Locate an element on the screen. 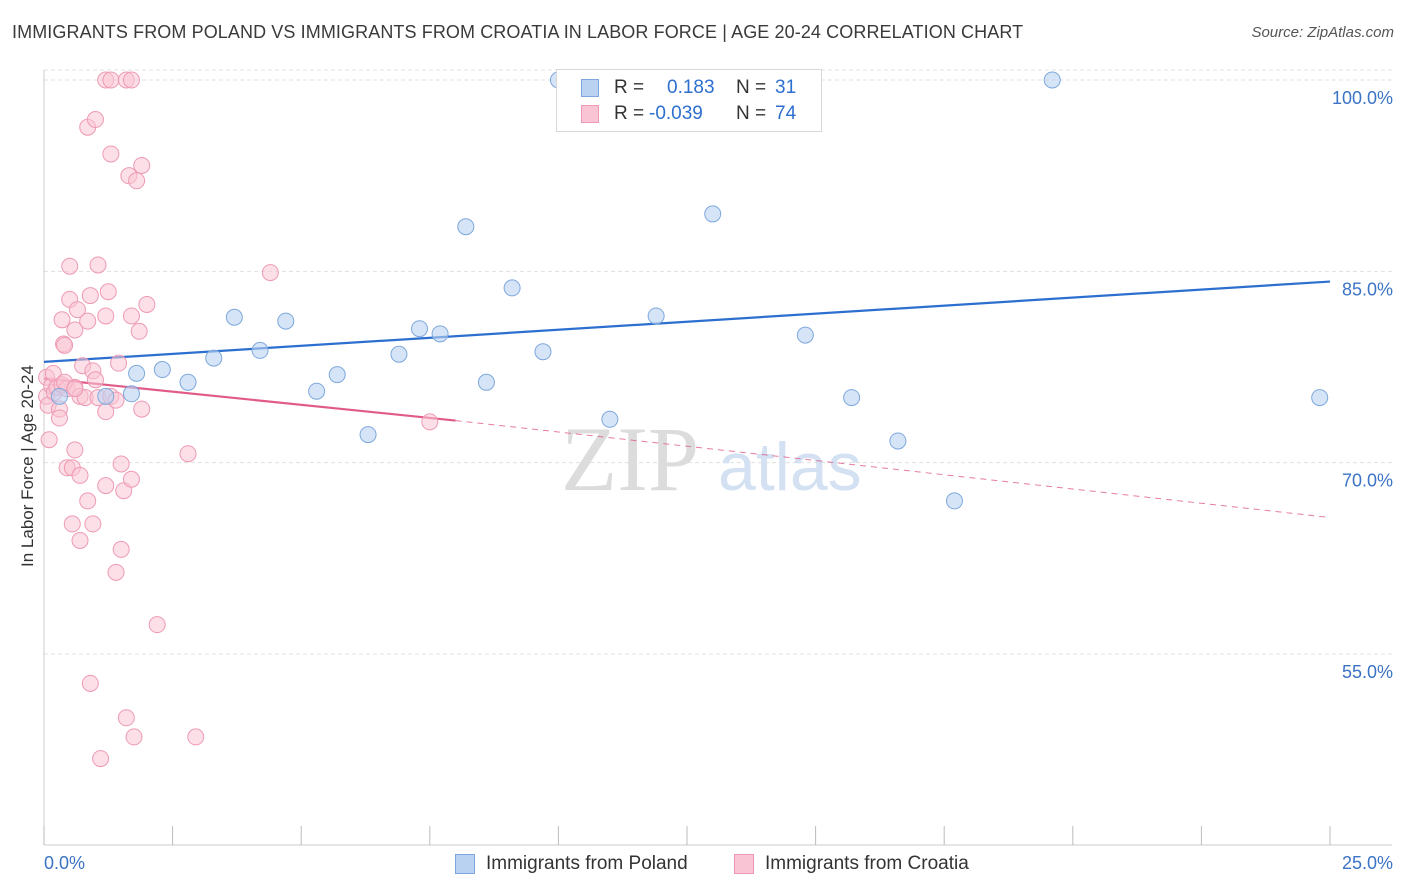 The width and height of the screenshot is (1406, 892). croatia-swatch is located at coordinates (590, 114).